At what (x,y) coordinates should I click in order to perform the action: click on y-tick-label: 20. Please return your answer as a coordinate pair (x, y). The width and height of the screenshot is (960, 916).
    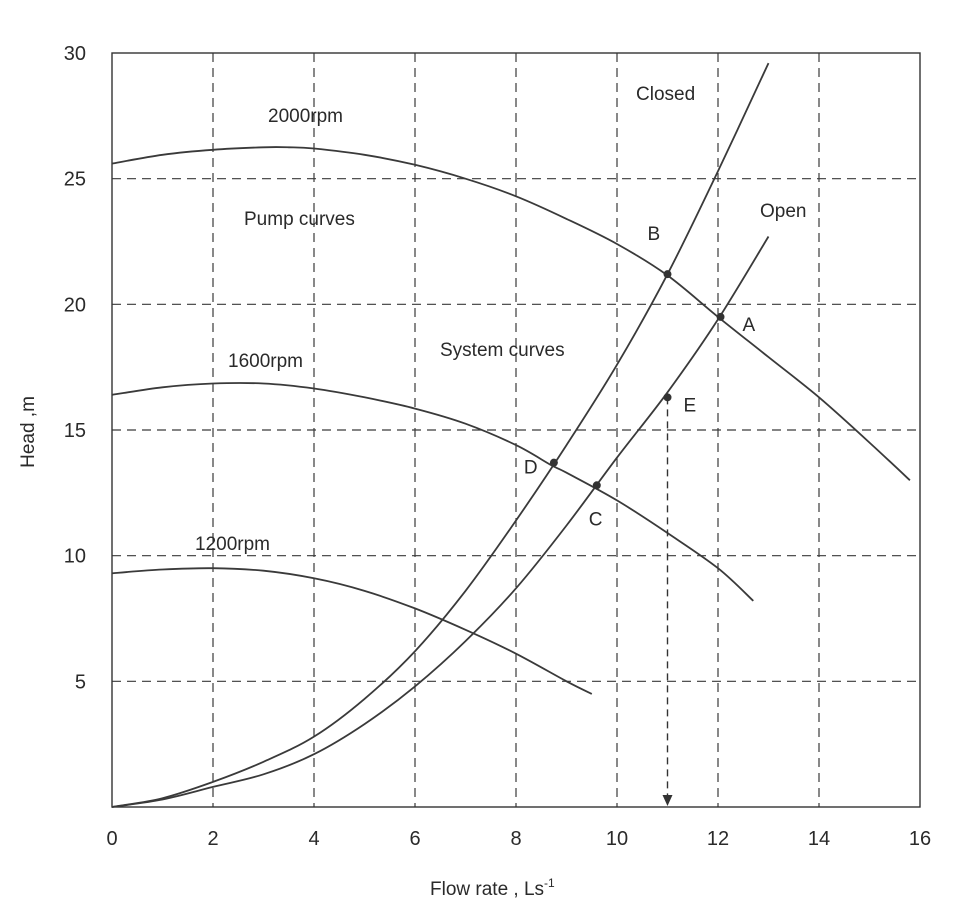
    Looking at the image, I should click on (75, 305).